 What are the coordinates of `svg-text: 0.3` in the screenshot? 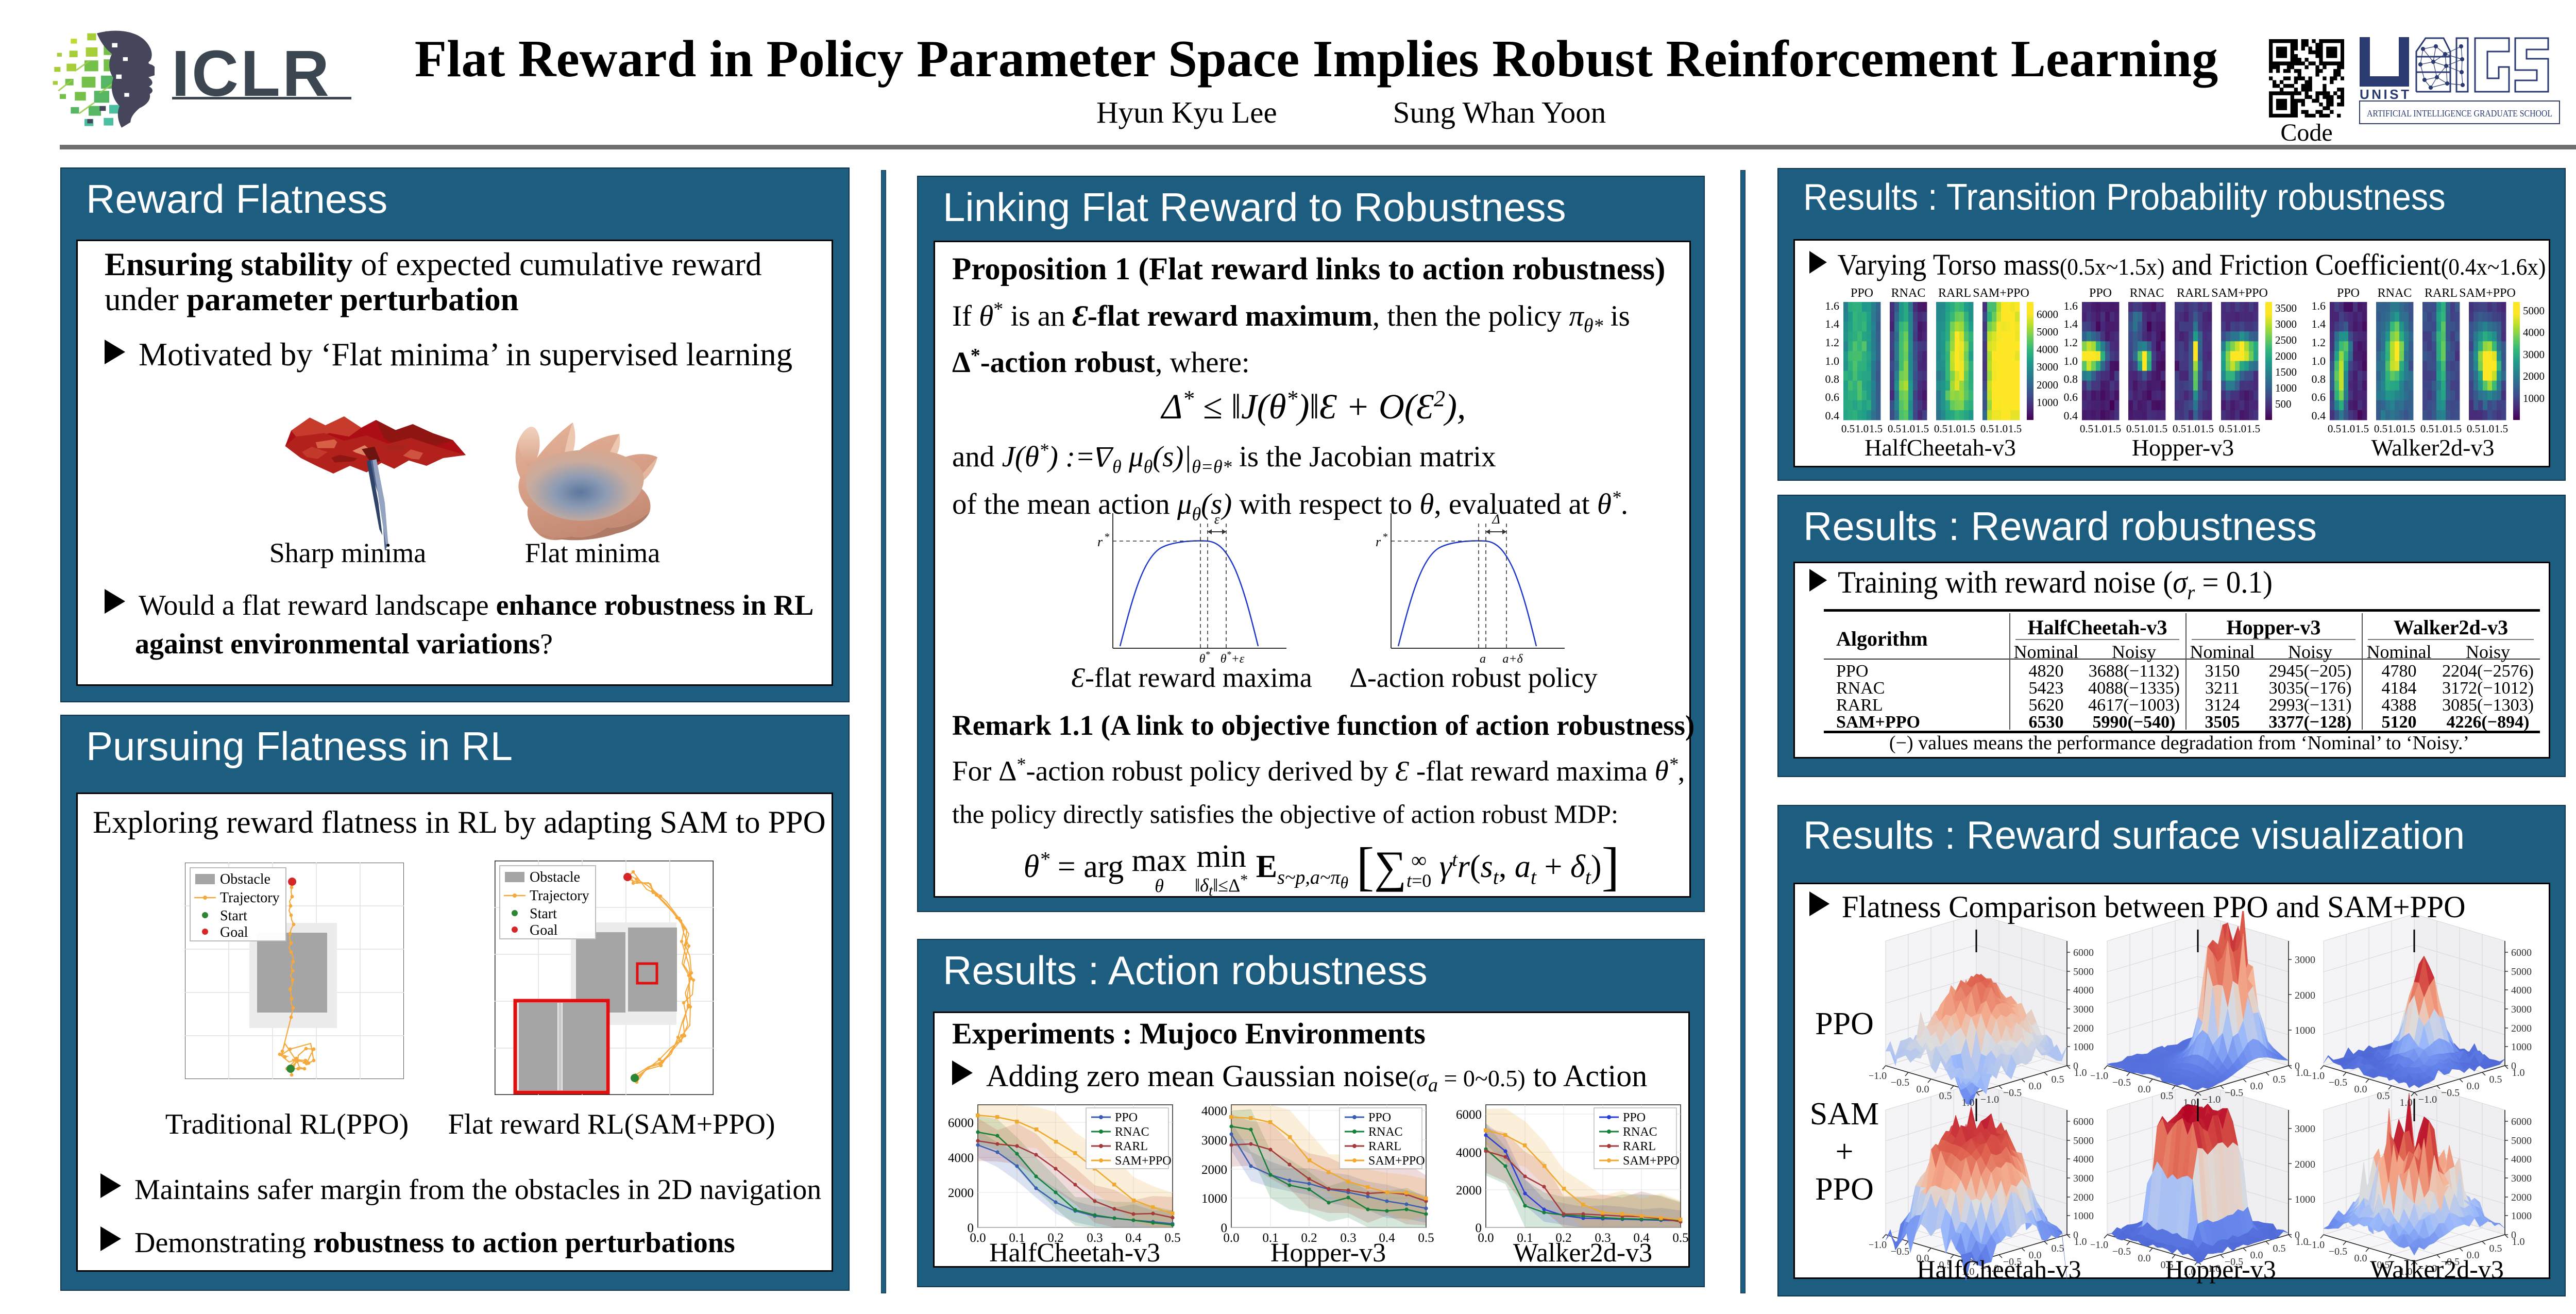 It's located at (1348, 1238).